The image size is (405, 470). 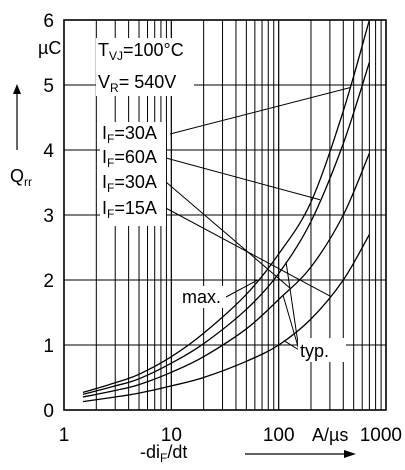 I want to click on y-tick-label: 5, so click(x=48, y=86).